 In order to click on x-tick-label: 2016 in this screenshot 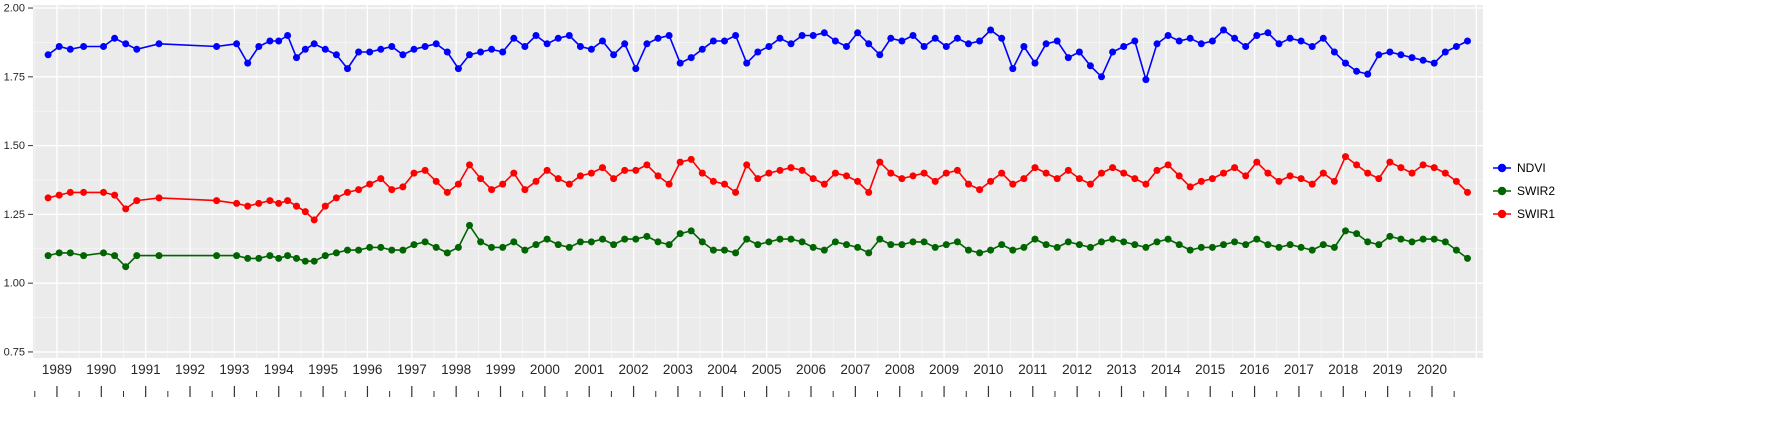, I will do `click(1255, 369)`.